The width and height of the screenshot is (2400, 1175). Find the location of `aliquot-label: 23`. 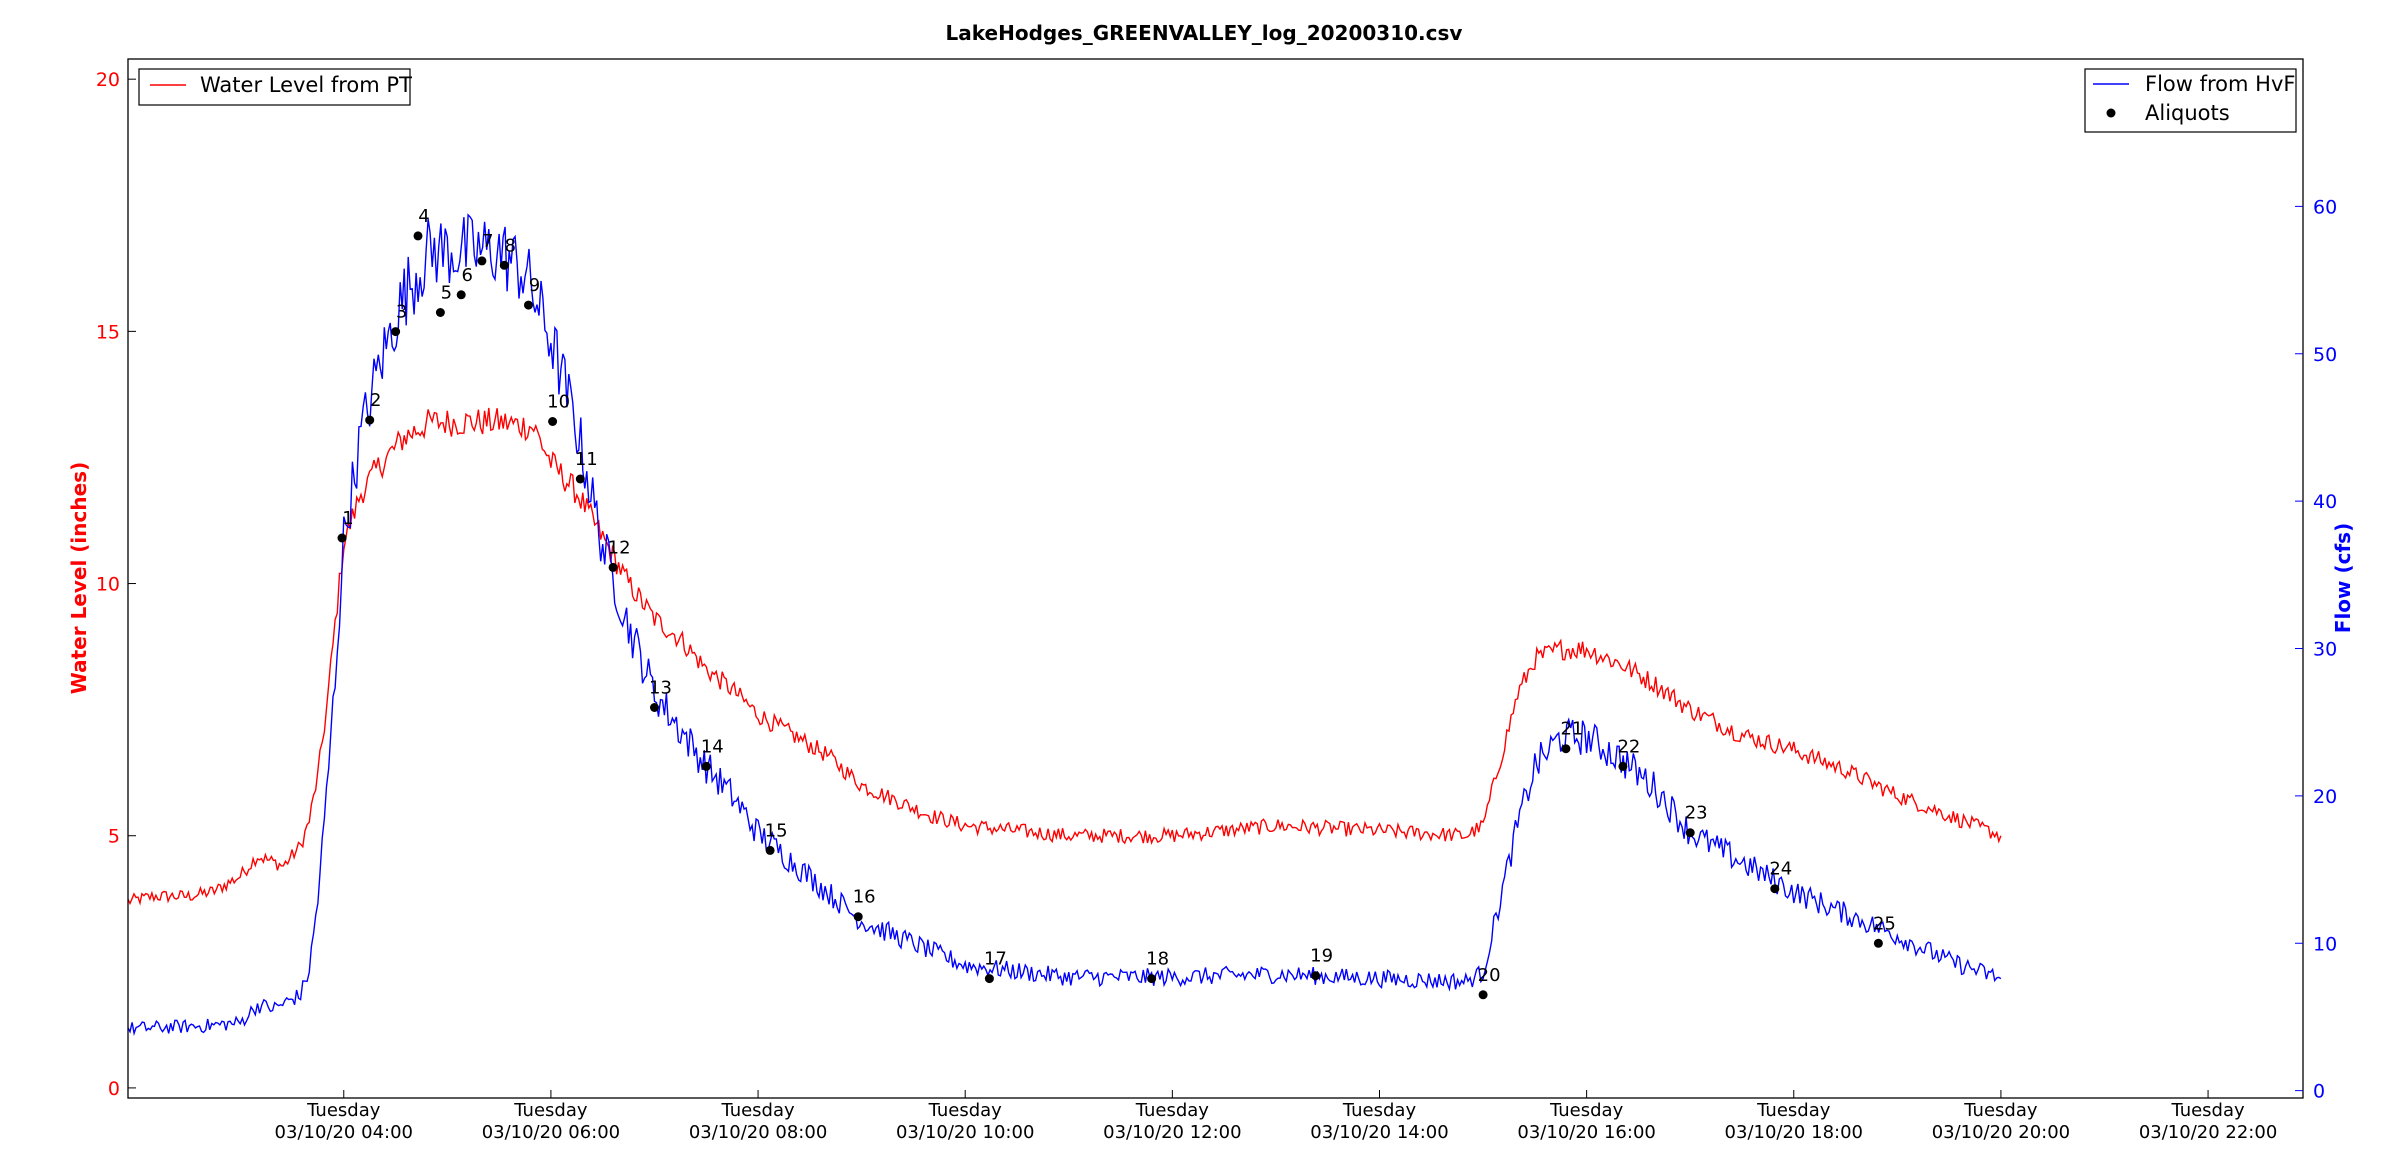

aliquot-label: 23 is located at coordinates (1696, 813).